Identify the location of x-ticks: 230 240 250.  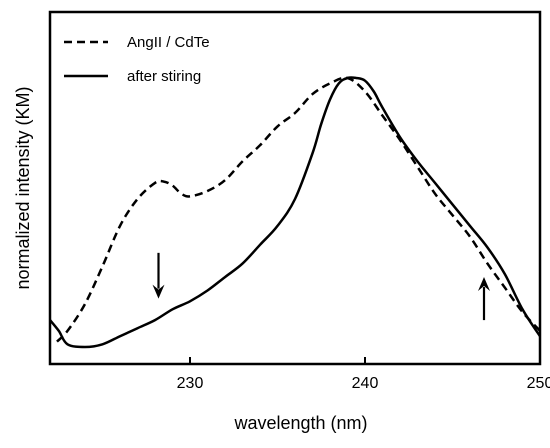
(363, 374).